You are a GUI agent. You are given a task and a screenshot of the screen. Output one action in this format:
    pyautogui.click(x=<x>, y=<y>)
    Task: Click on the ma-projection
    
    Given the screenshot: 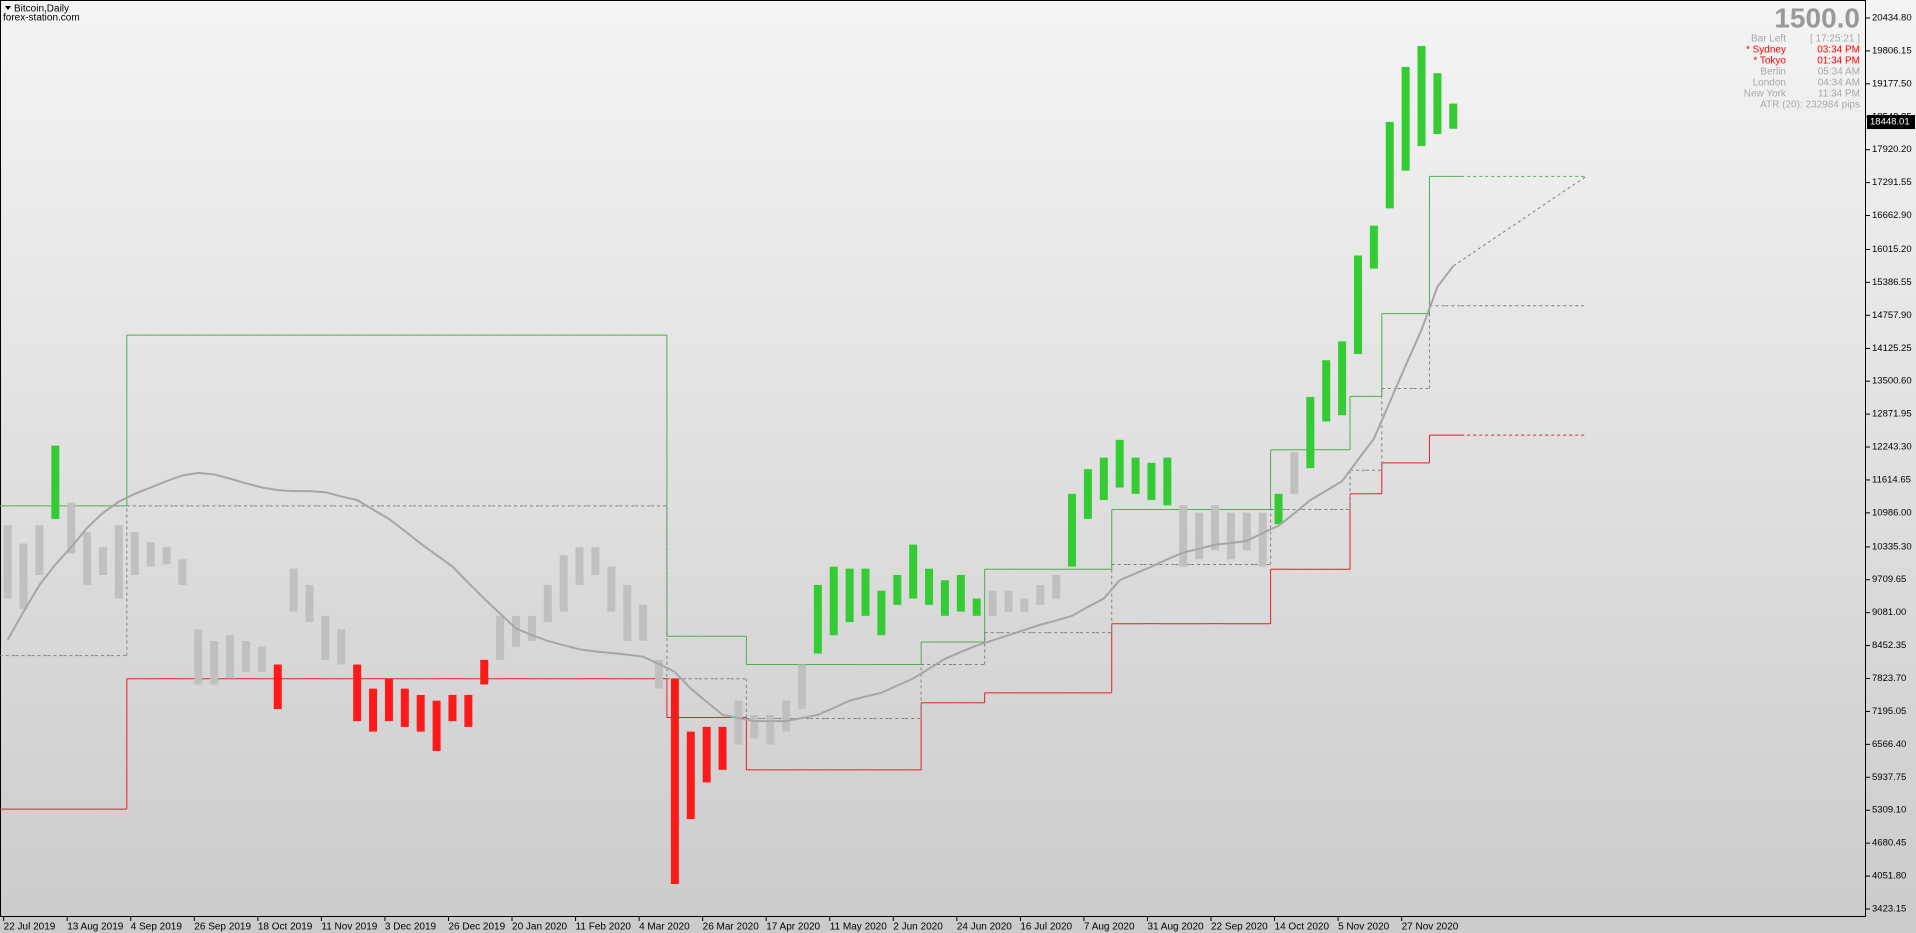 What is the action you would take?
    pyautogui.click(x=1520, y=221)
    